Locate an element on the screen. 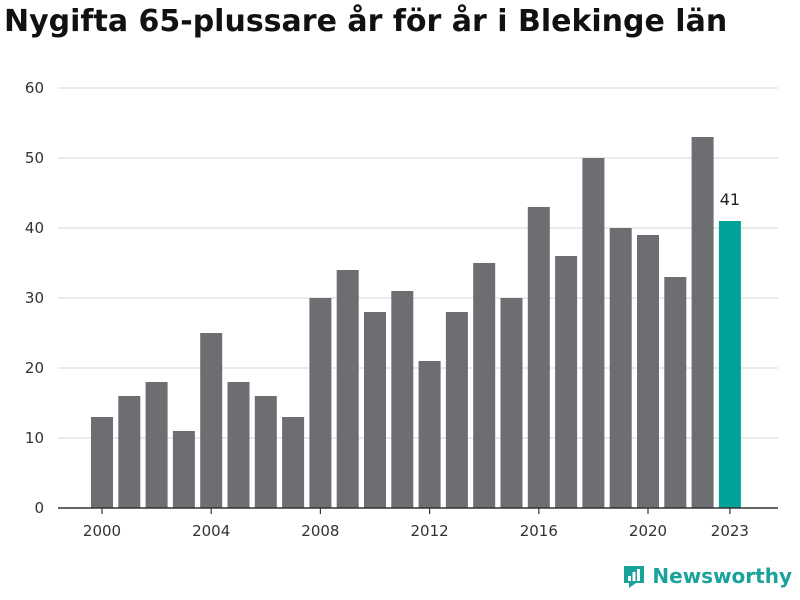 Image resolution: width=800 pixels, height=600 pixels. x-tick-label-2004: 2004 is located at coordinates (211, 531).